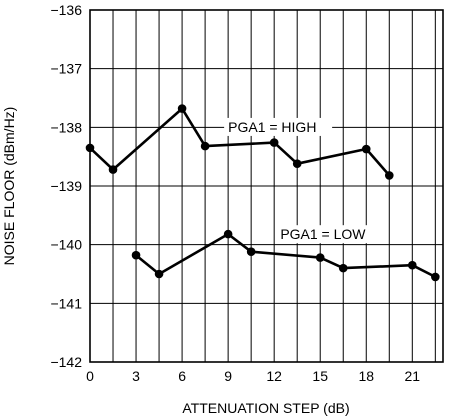 This screenshot has height=419, width=454. Describe the element at coordinates (66, 10) in the screenshot. I see `y-tick-label: −136` at that location.